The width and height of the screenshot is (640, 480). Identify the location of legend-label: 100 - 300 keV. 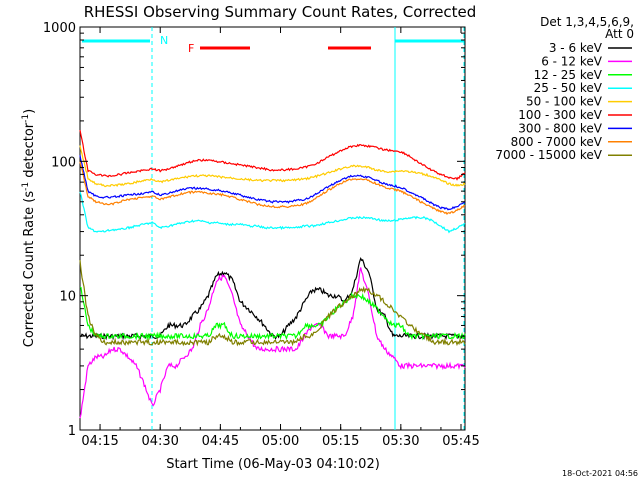
(560, 115).